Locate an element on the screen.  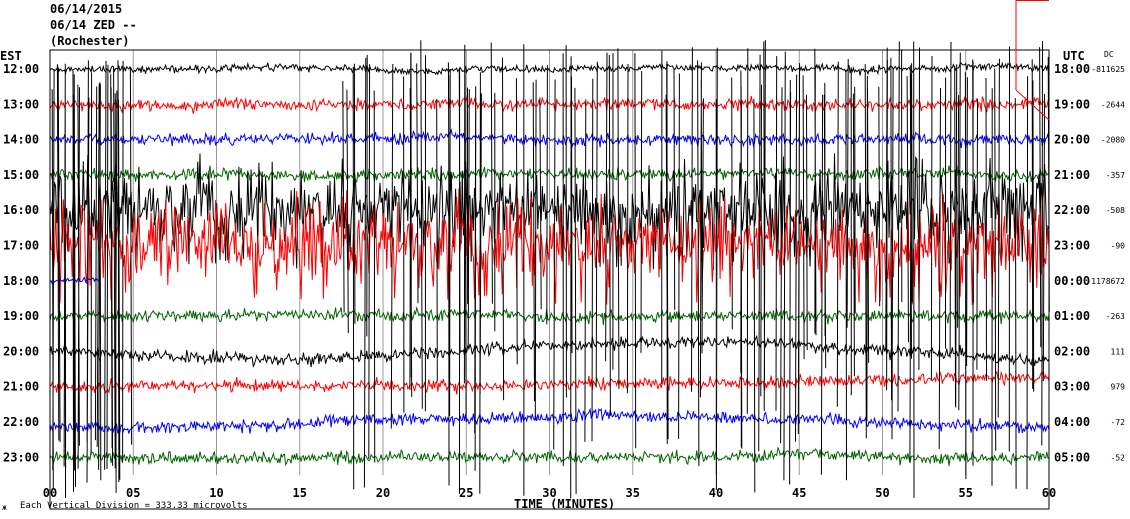
utc-label: 04:00 is located at coordinates (1072, 422).